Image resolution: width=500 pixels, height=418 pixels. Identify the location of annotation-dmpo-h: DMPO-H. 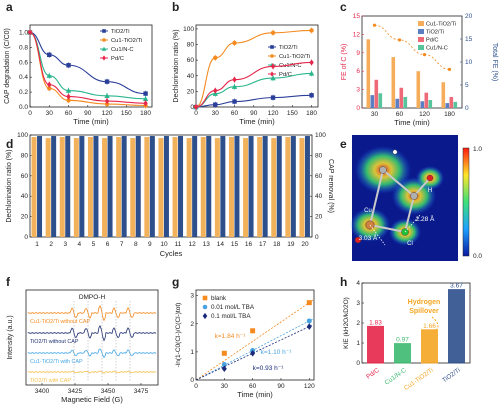
(92, 297).